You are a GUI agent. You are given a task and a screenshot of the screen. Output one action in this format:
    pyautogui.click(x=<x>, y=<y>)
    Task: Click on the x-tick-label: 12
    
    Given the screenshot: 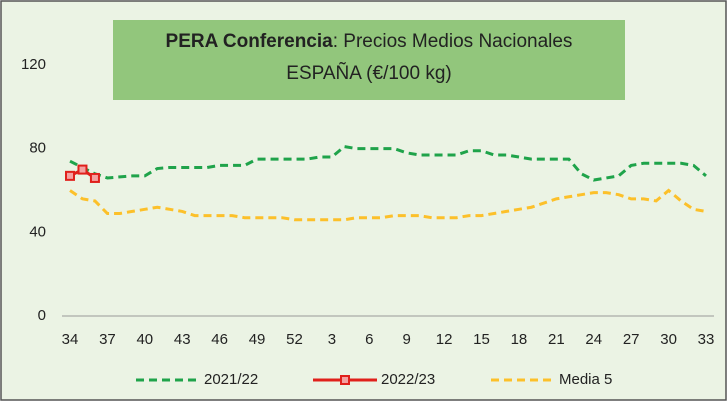 What is the action you would take?
    pyautogui.click(x=444, y=339)
    